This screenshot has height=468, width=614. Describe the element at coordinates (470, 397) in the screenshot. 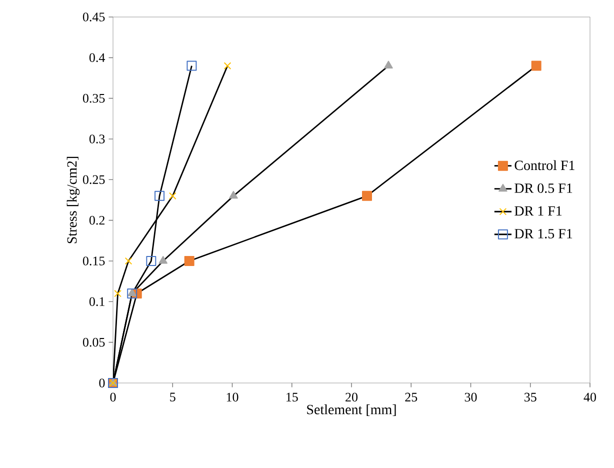

I see `x-tick-label: 30` at that location.